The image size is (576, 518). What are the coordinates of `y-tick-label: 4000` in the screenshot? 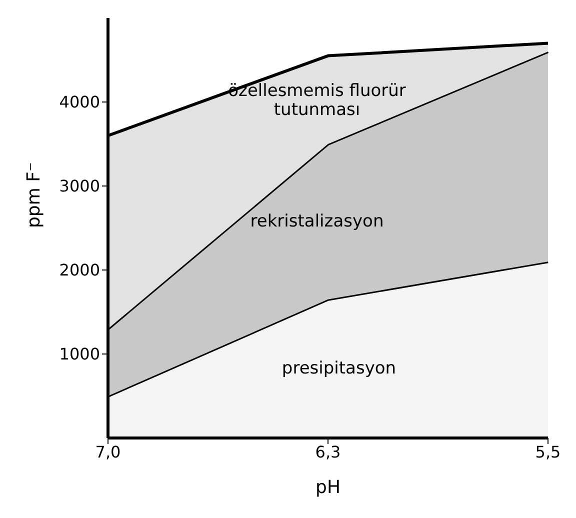 It's located at (79, 102).